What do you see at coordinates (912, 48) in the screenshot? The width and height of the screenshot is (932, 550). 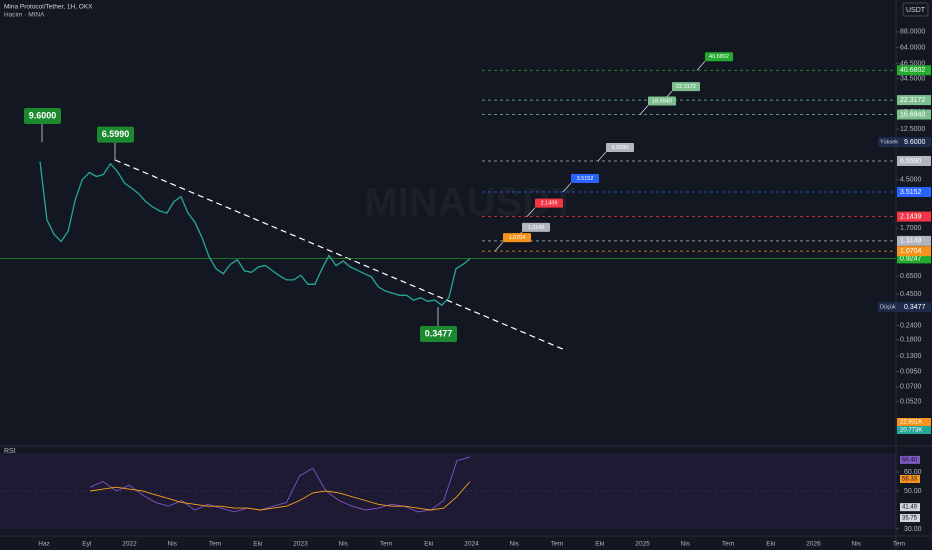 I see `y-tick-label: 64.0000` at bounding box center [912, 48].